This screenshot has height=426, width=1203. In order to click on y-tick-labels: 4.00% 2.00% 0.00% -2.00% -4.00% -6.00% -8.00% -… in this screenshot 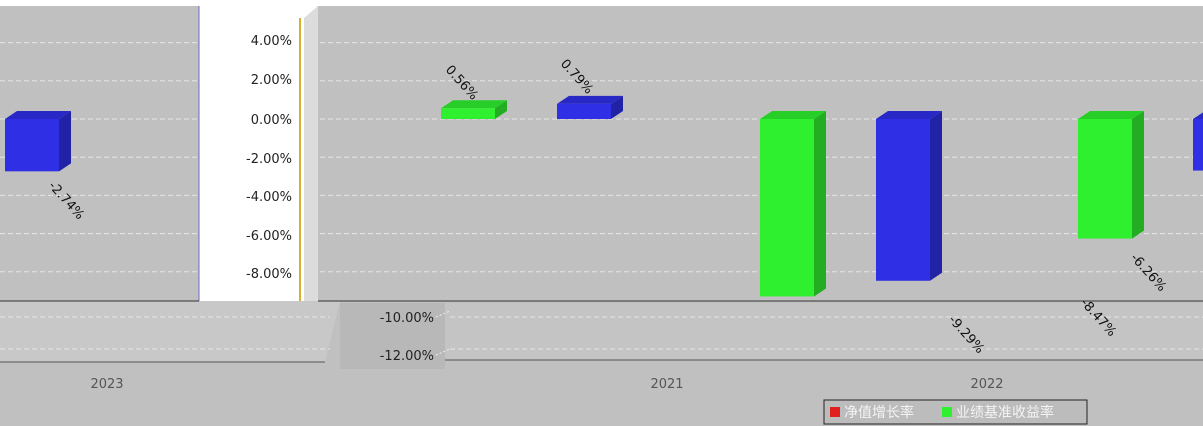, I will do `click(348, 199)`.